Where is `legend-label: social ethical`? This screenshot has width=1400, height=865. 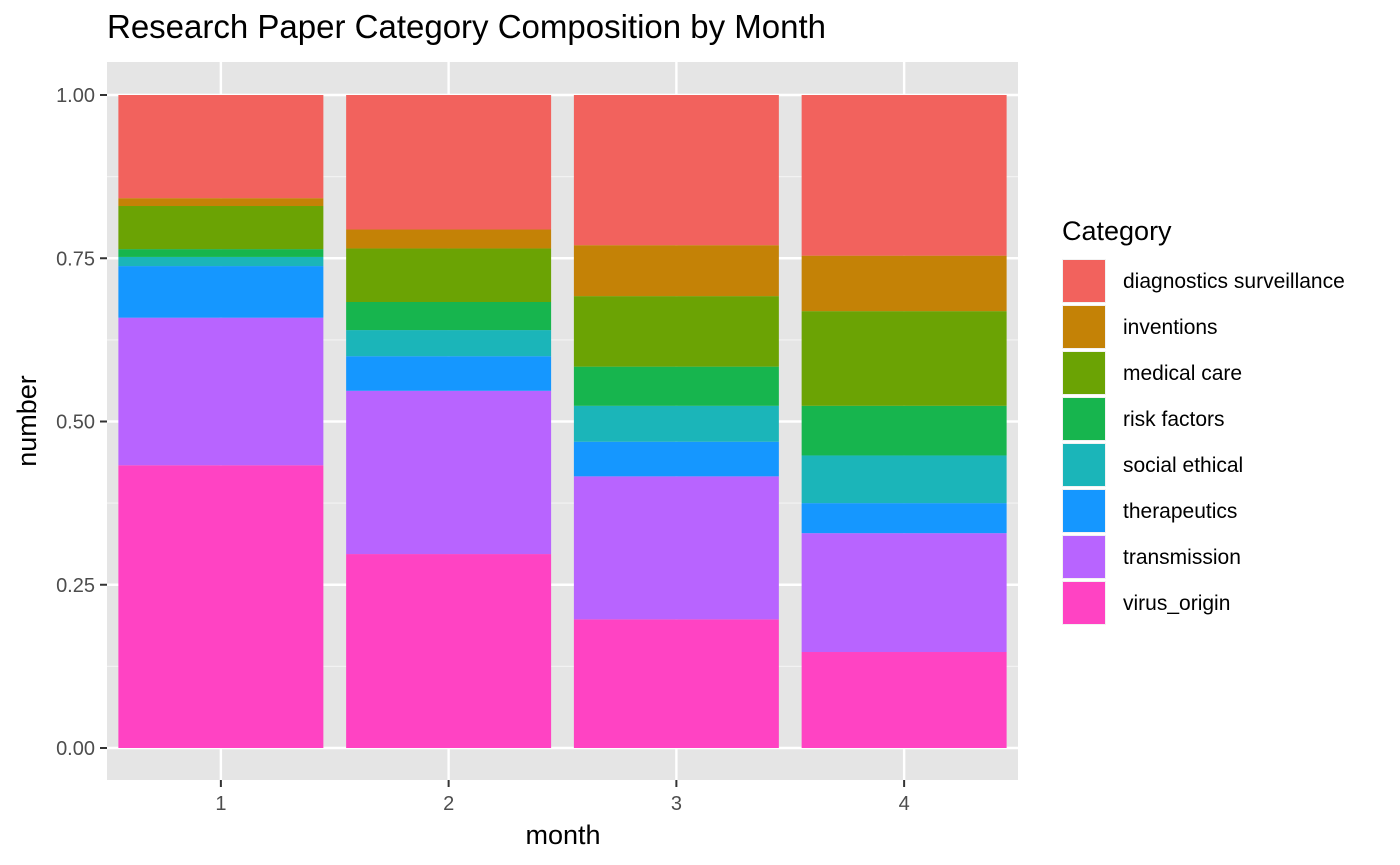
legend-label: social ethical is located at coordinates (1183, 465).